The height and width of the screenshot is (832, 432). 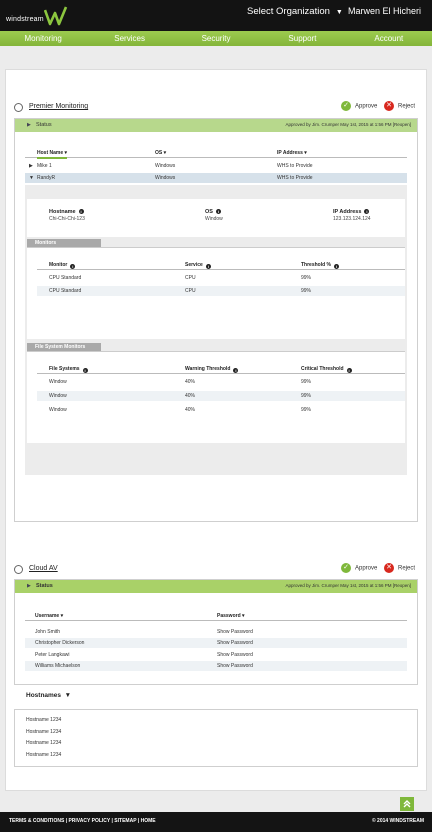 What do you see at coordinates (339, 12) in the screenshot?
I see `chevron-down-icon: ▼` at bounding box center [339, 12].